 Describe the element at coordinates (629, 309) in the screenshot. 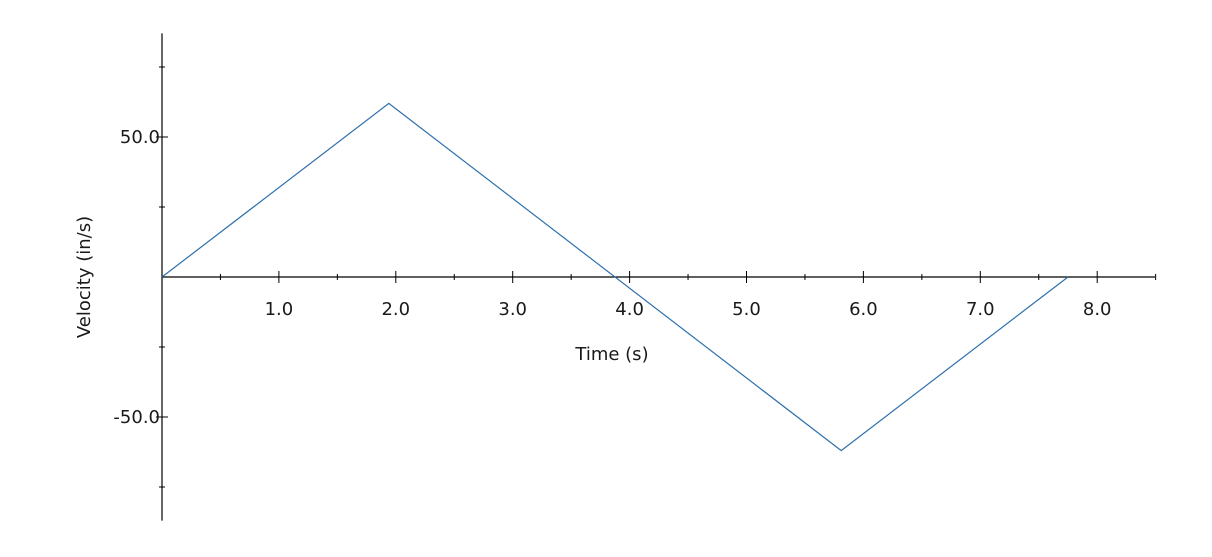

I see `x-tick-label: 4.0` at that location.